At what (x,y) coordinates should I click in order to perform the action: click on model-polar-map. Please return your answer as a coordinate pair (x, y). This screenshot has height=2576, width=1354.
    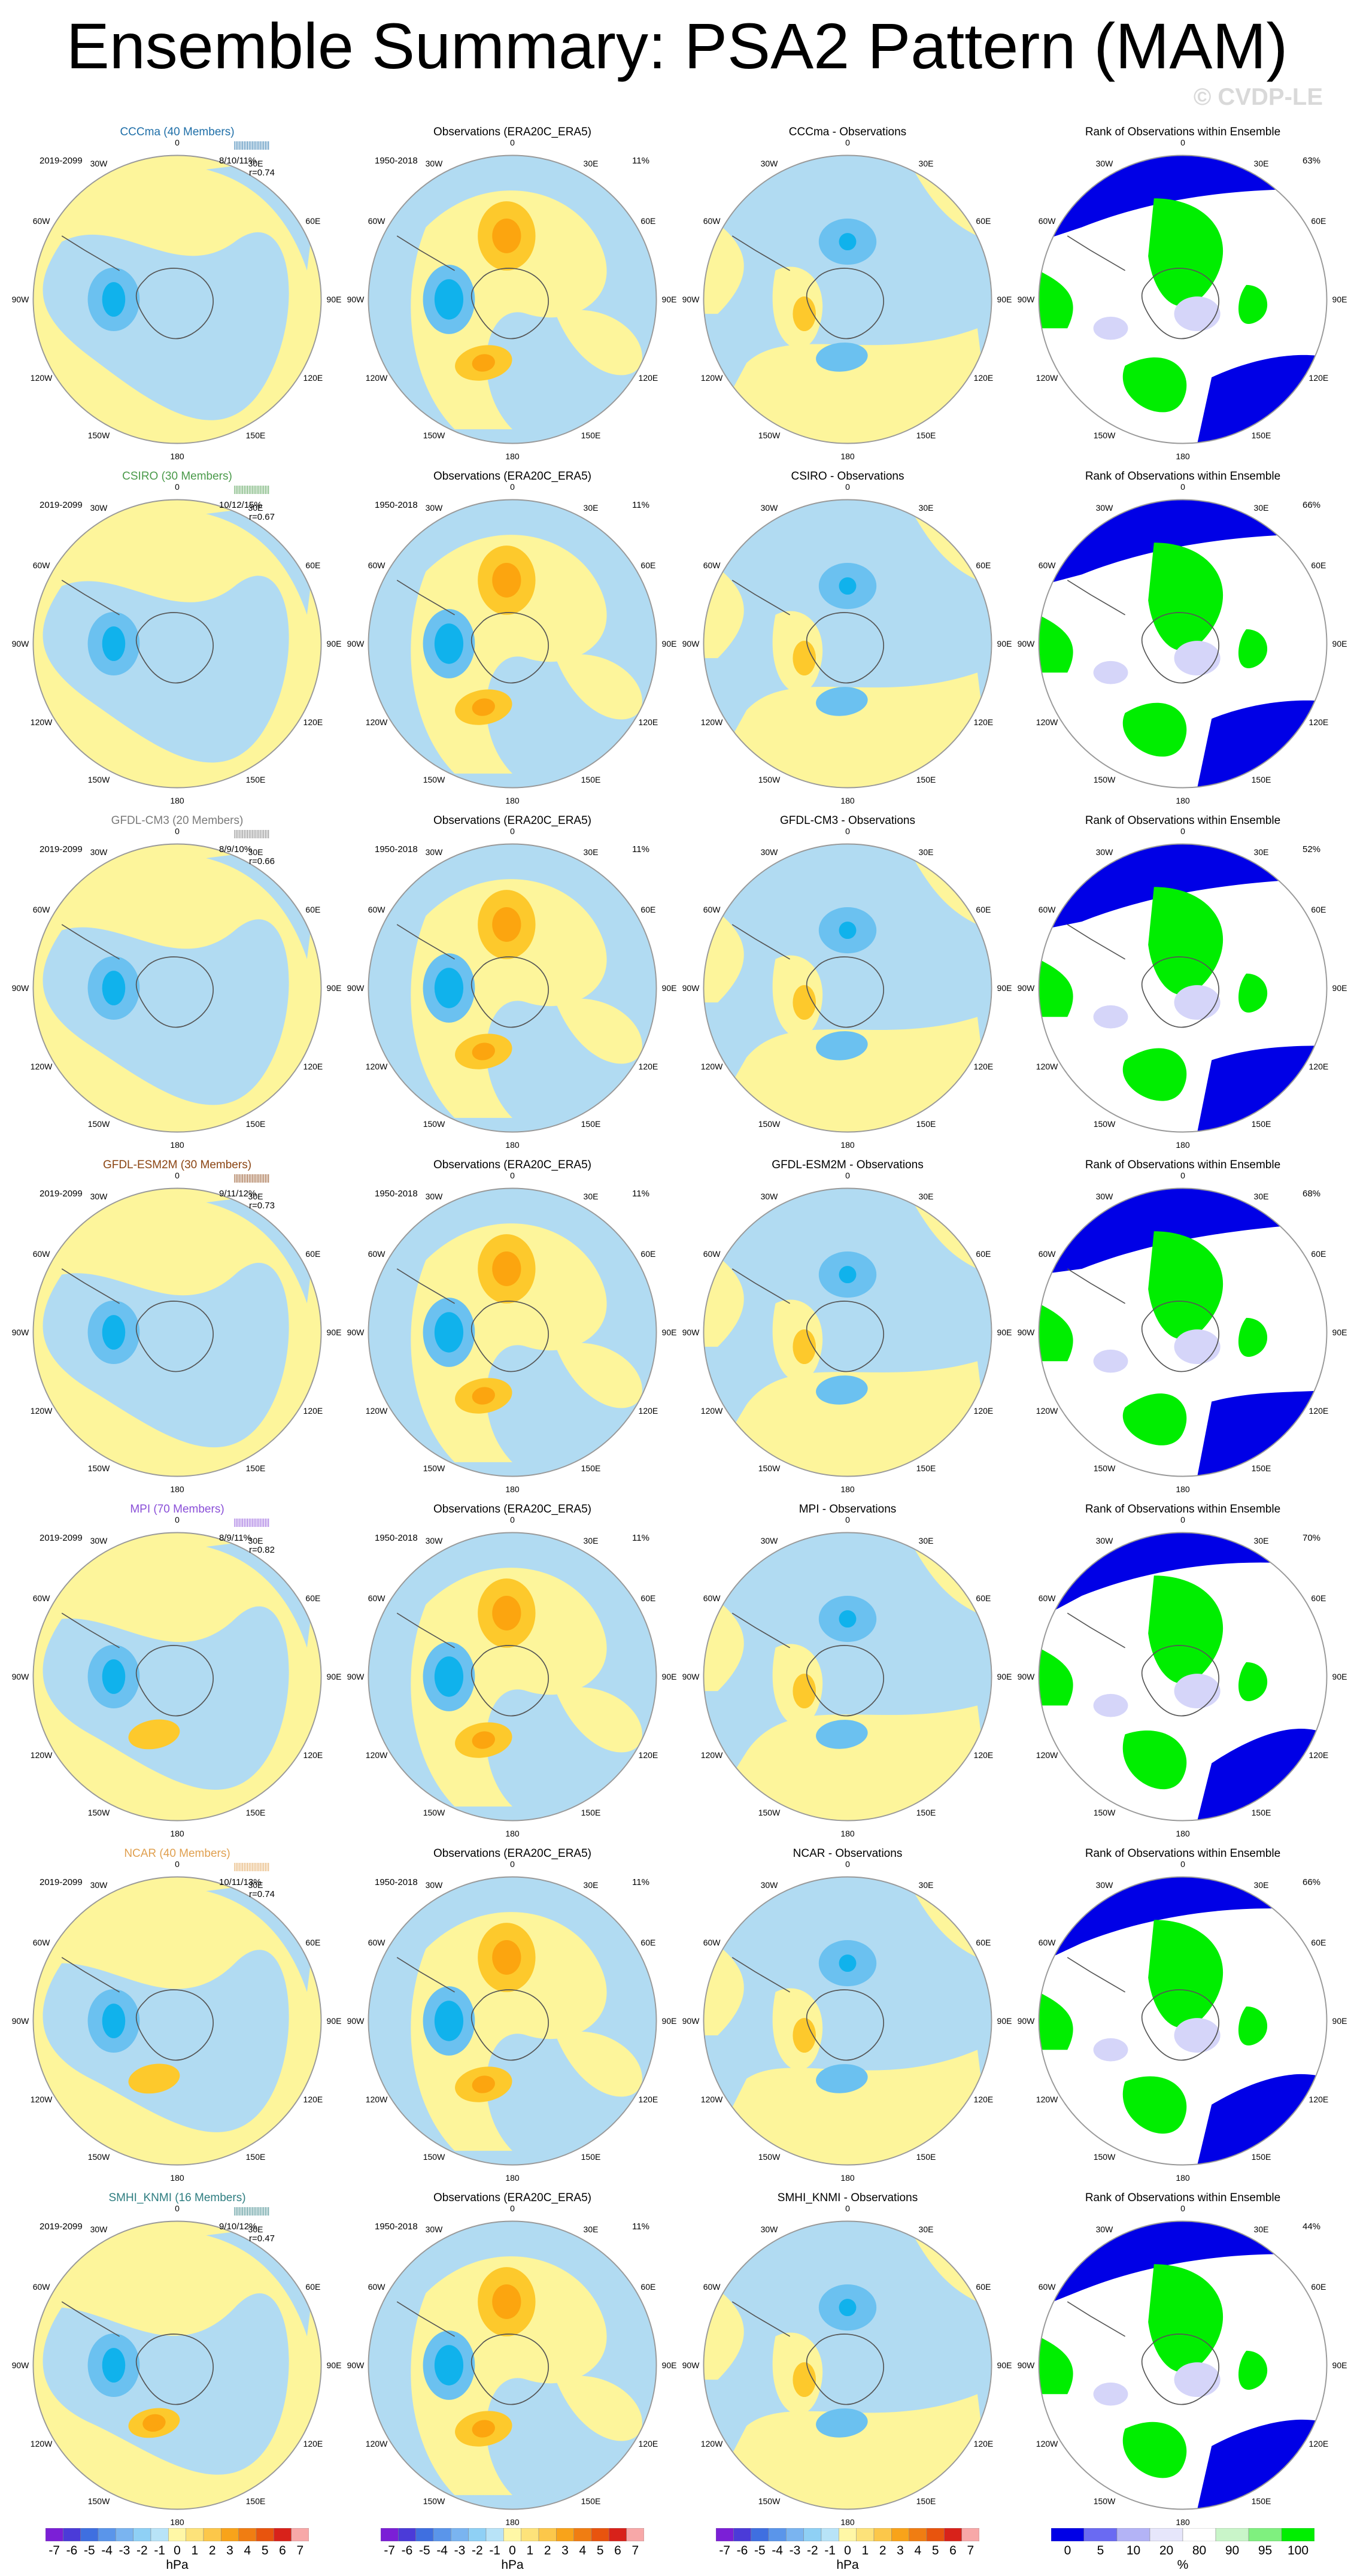
    Looking at the image, I should click on (177, 1677).